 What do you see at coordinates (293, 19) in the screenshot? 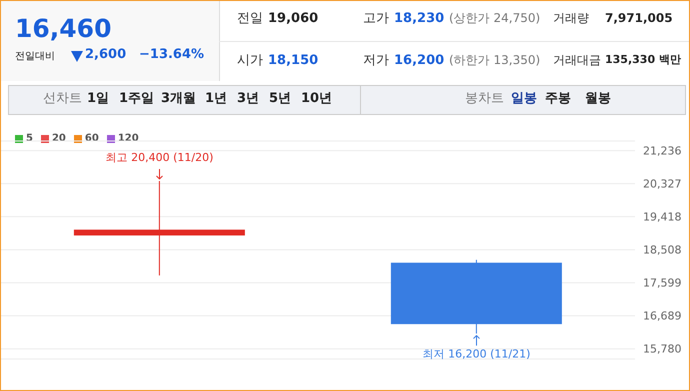
I see `text: 19,060` at bounding box center [293, 19].